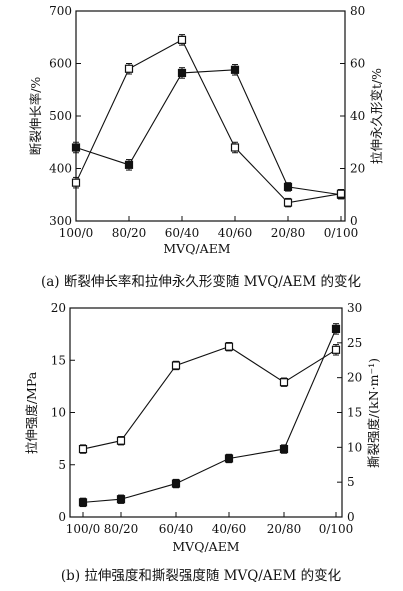  Describe the element at coordinates (354, 378) in the screenshot. I see `chart-b-right-tick-label: 20` at that location.